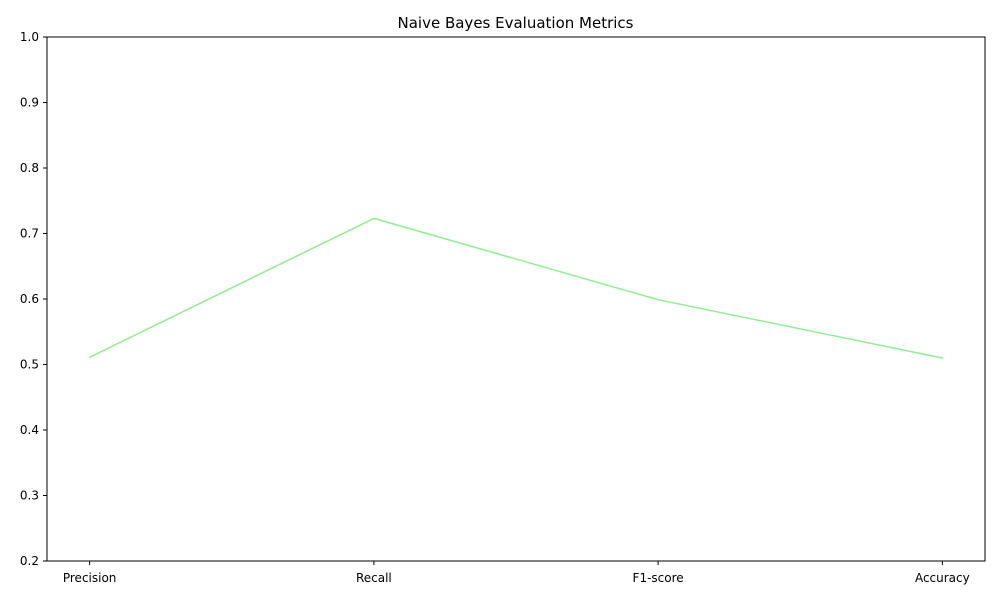 The width and height of the screenshot is (1000, 600). What do you see at coordinates (29, 561) in the screenshot?
I see `y-tick-label: 0.2` at bounding box center [29, 561].